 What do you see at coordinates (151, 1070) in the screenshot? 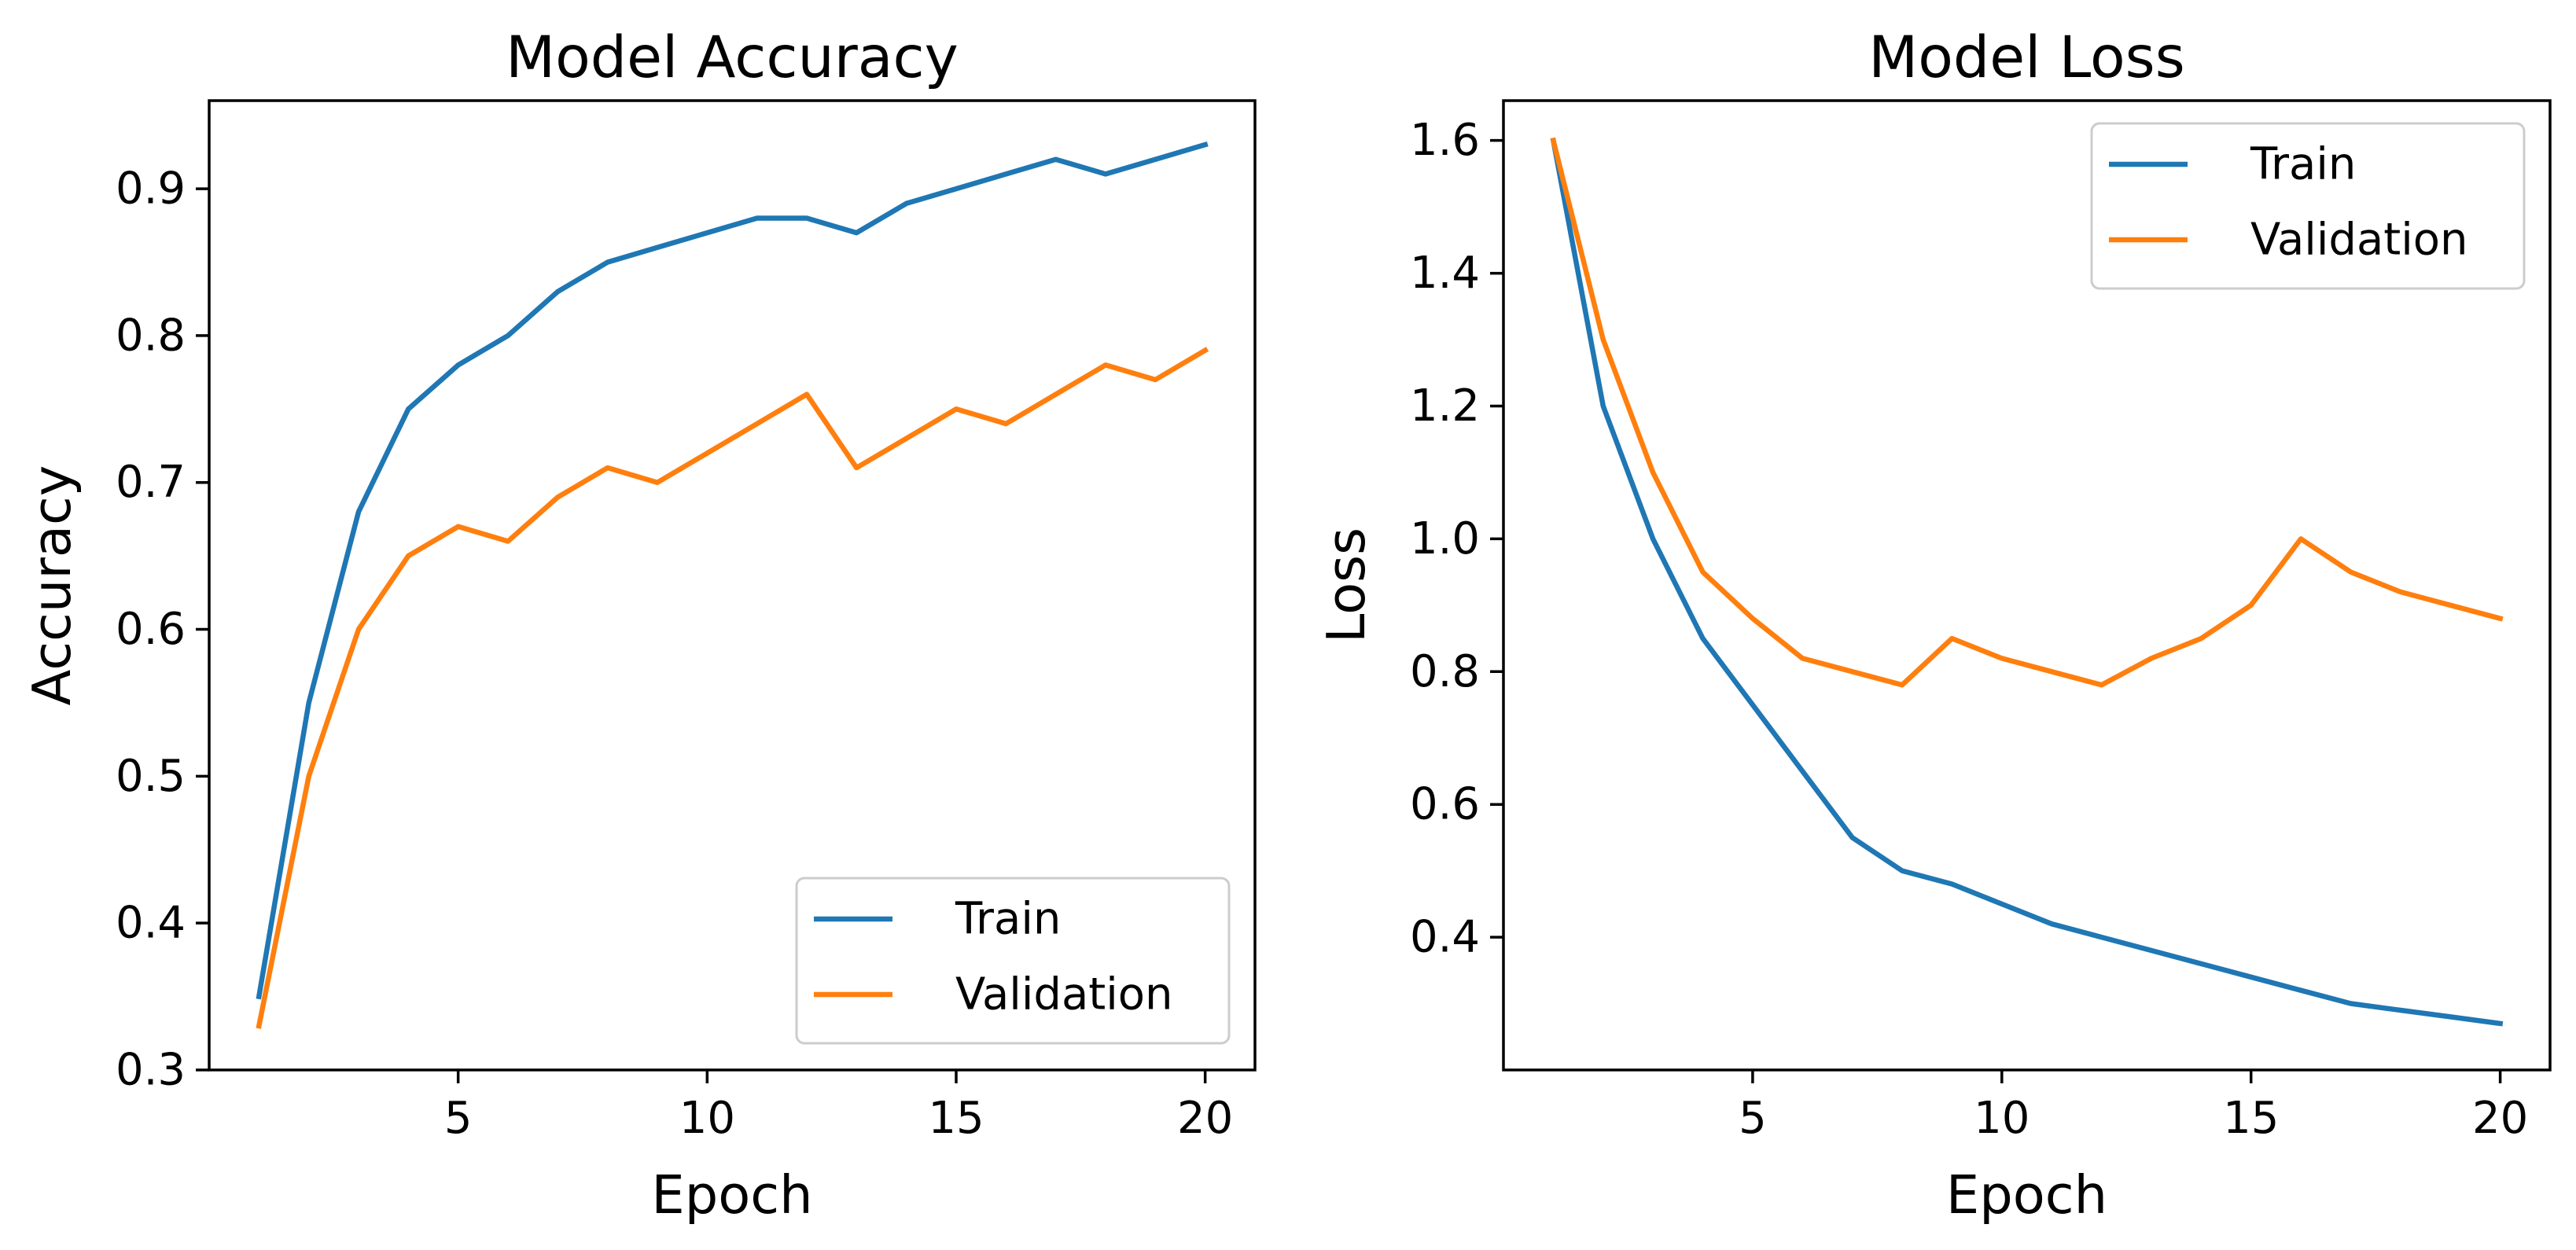
I see `y-tick-label: 0.3` at bounding box center [151, 1070].